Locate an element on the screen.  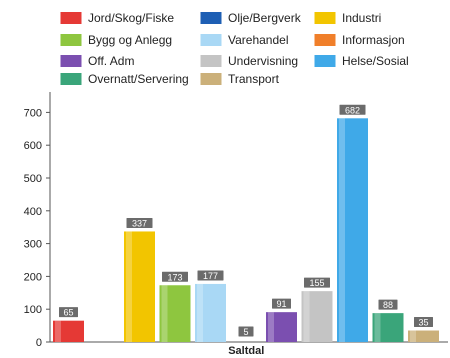
y-tick-label: 500 is located at coordinates (33, 179).